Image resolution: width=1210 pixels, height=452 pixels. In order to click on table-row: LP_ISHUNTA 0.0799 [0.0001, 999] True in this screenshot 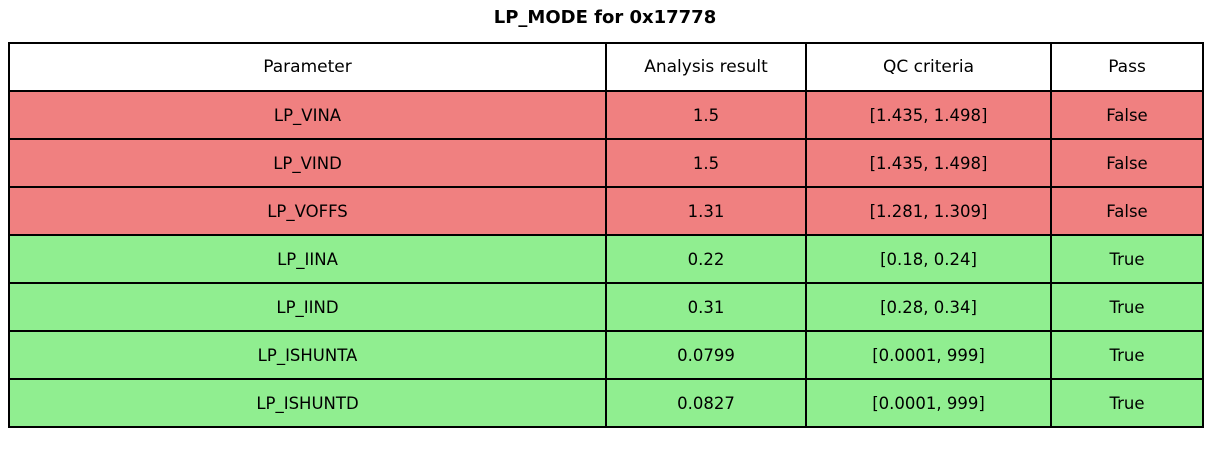, I will do `click(606, 355)`.